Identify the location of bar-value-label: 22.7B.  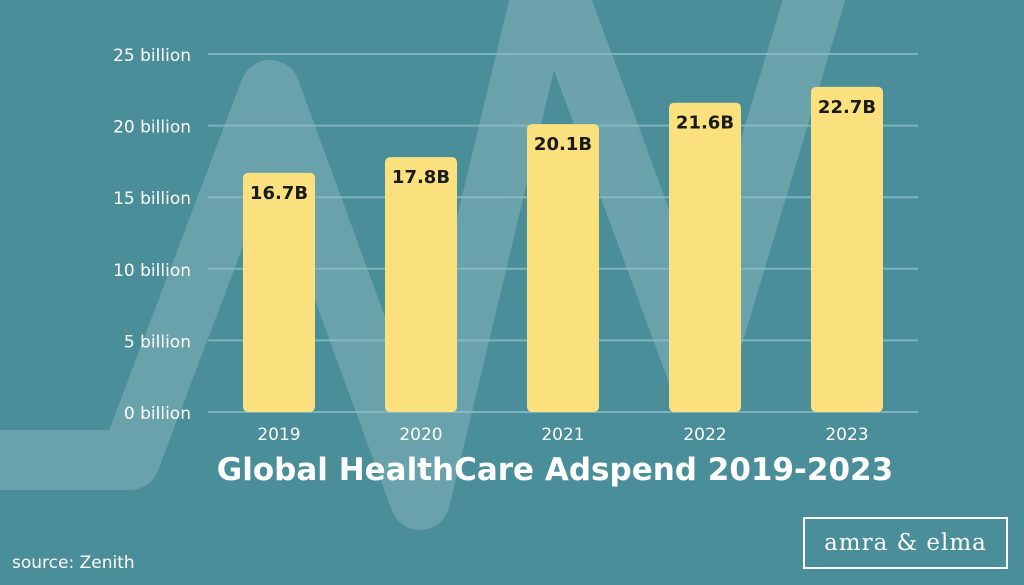
(847, 107).